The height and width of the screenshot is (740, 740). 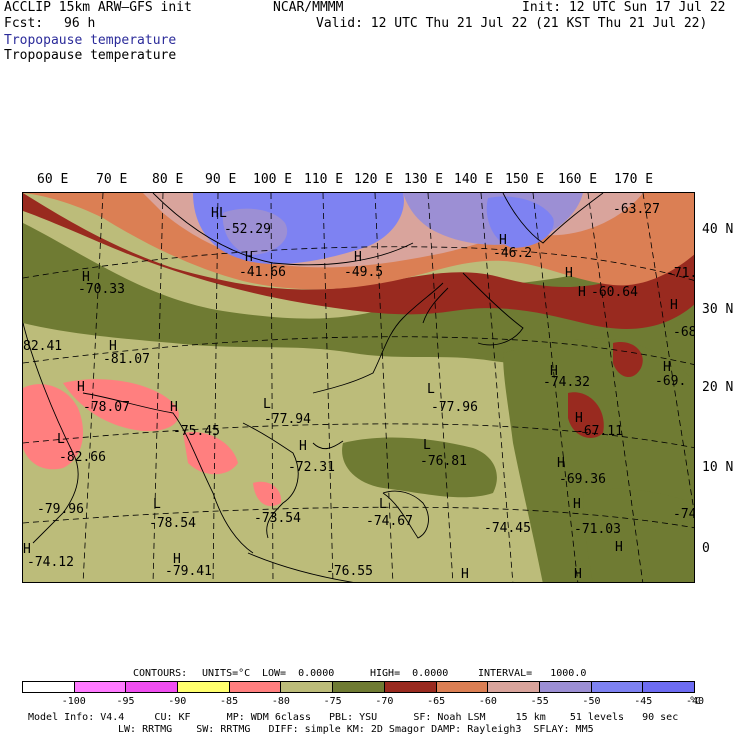 I want to click on temperature-value-label: -82.66, so click(x=82, y=457).